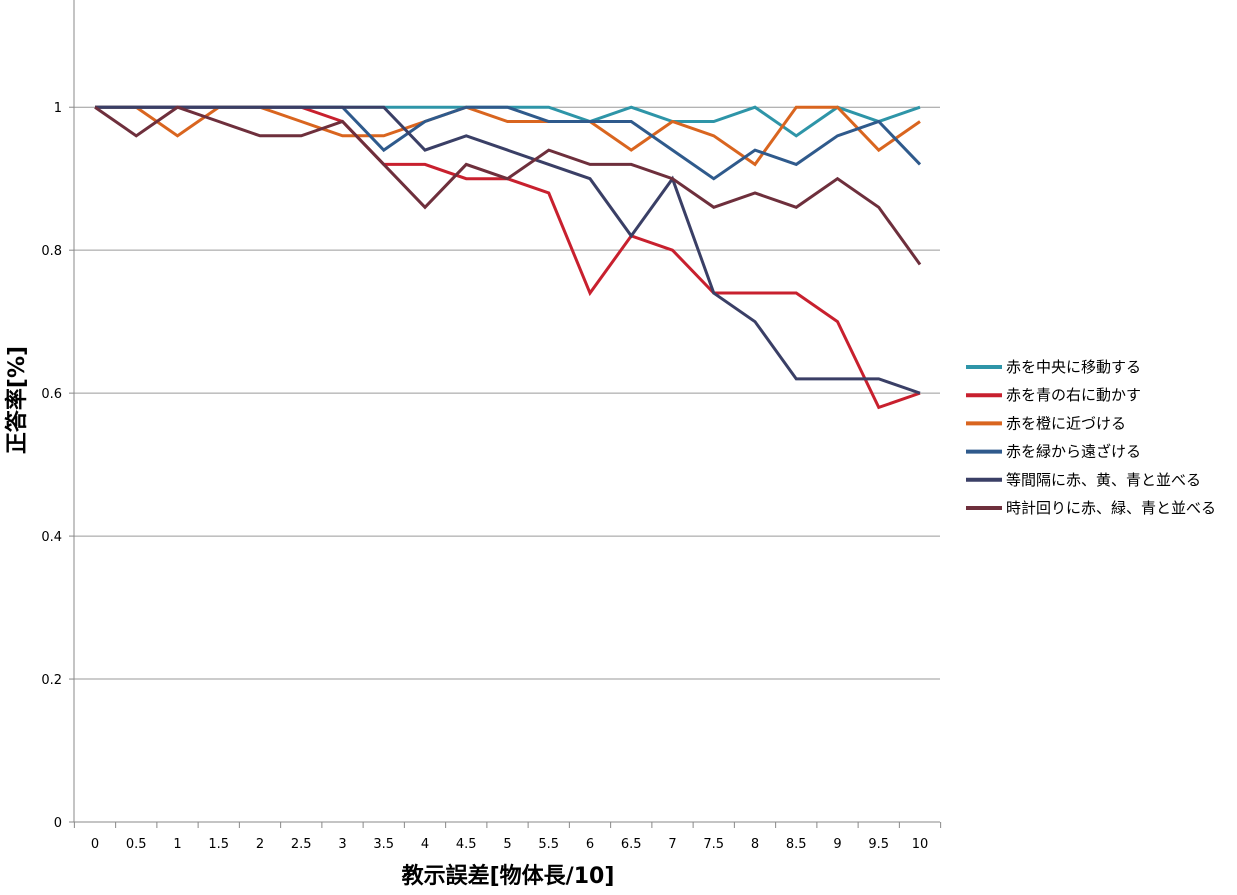 This screenshot has width=1237, height=895. I want to click on x-tick-label: 6, so click(590, 844).